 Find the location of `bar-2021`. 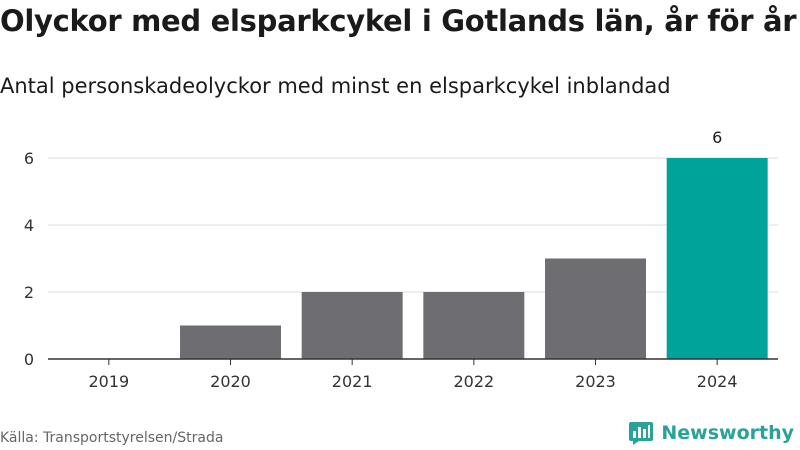

bar-2021 is located at coordinates (352, 325).